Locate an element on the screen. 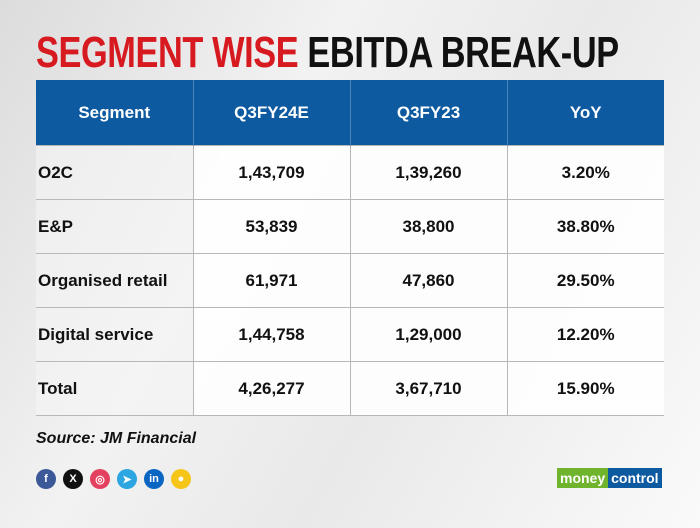 The image size is (700, 528). value-cell: 47,860 is located at coordinates (428, 280).